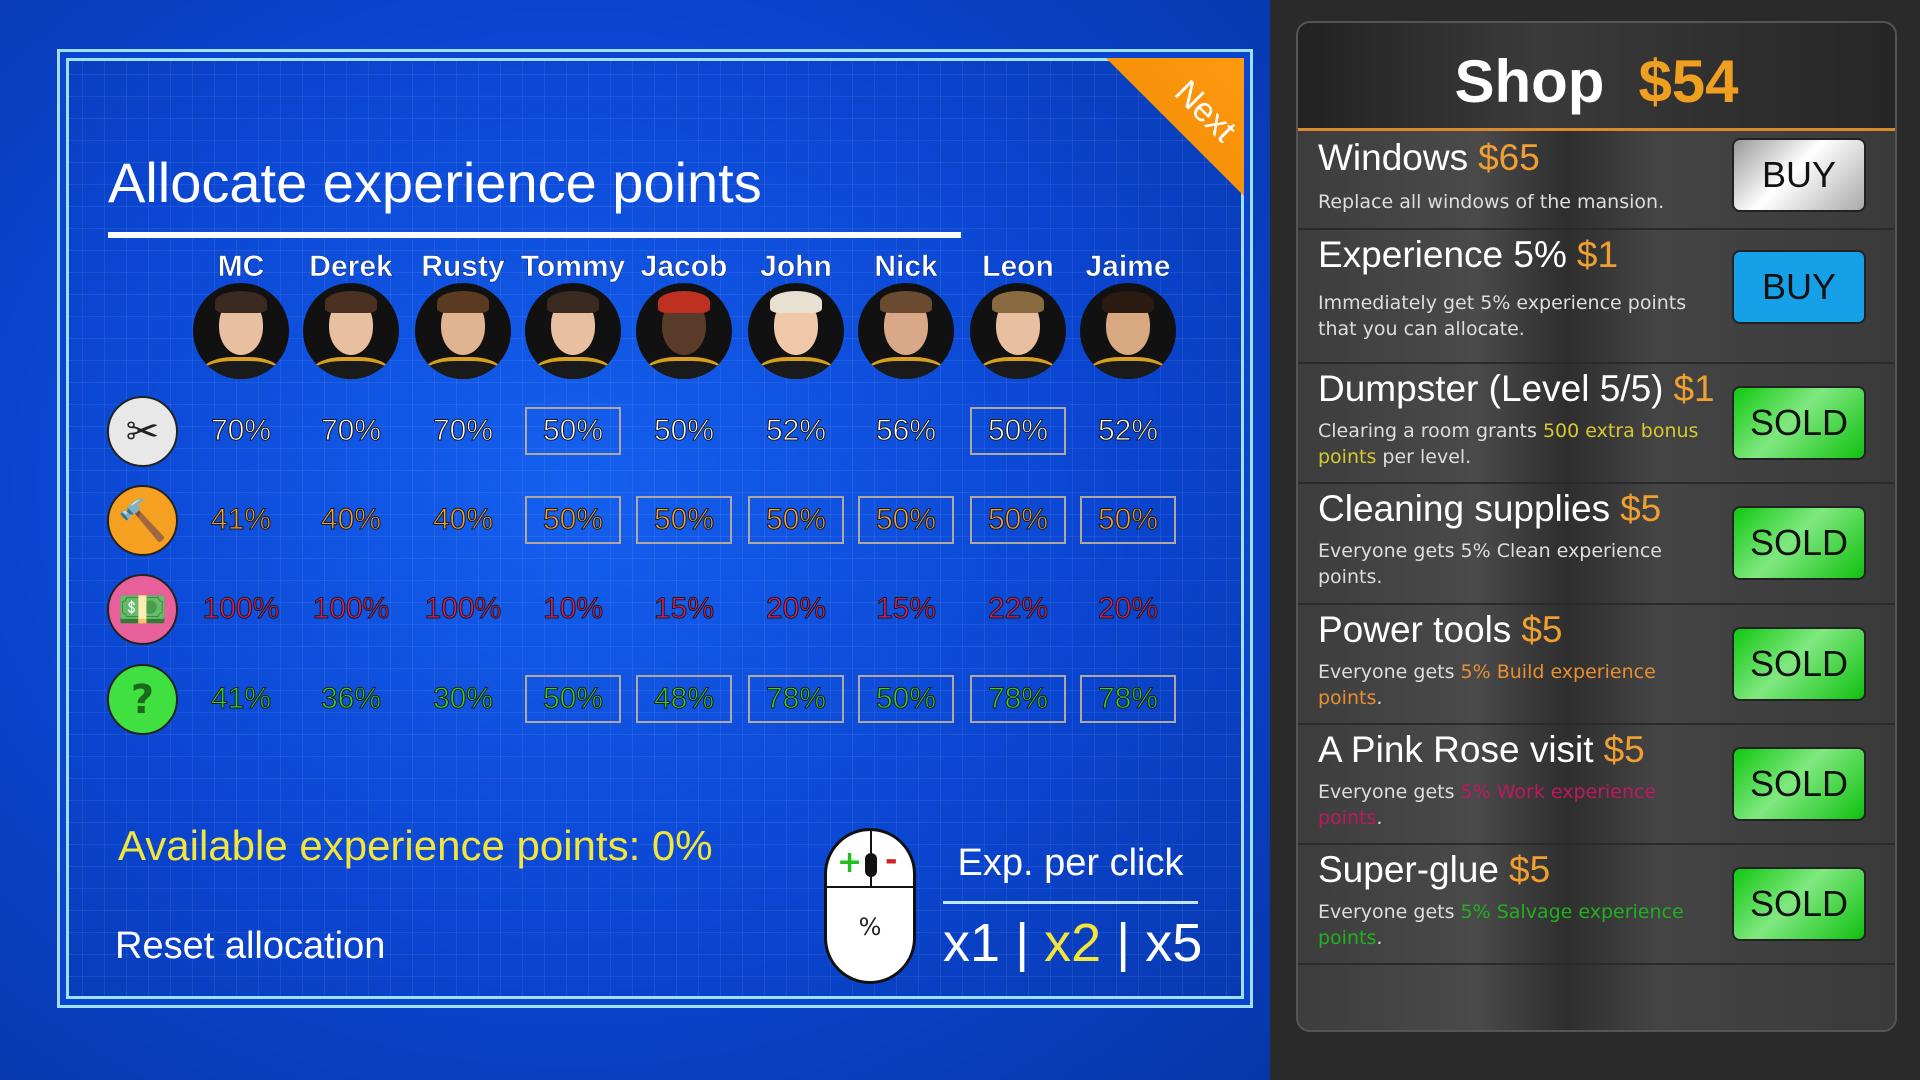  Describe the element at coordinates (351, 699) in the screenshot. I see `stat-cell: 36%` at that location.